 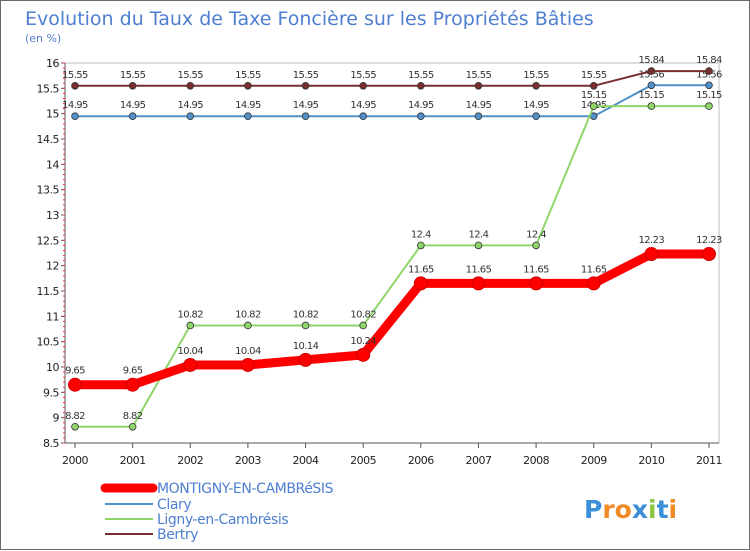 I want to click on x-tick-label: 2007, so click(x=478, y=460).